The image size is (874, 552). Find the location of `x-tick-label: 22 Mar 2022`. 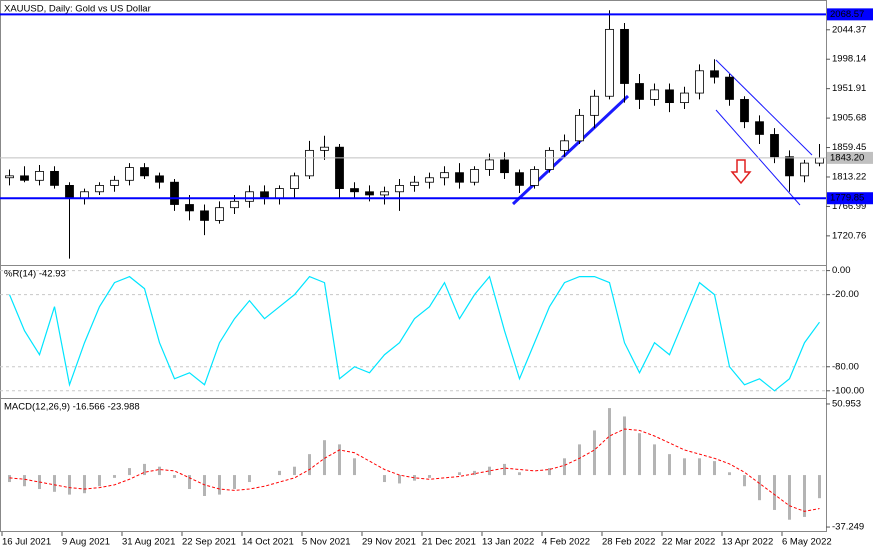

x-tick-label: 22 Mar 2022 is located at coordinates (688, 542).